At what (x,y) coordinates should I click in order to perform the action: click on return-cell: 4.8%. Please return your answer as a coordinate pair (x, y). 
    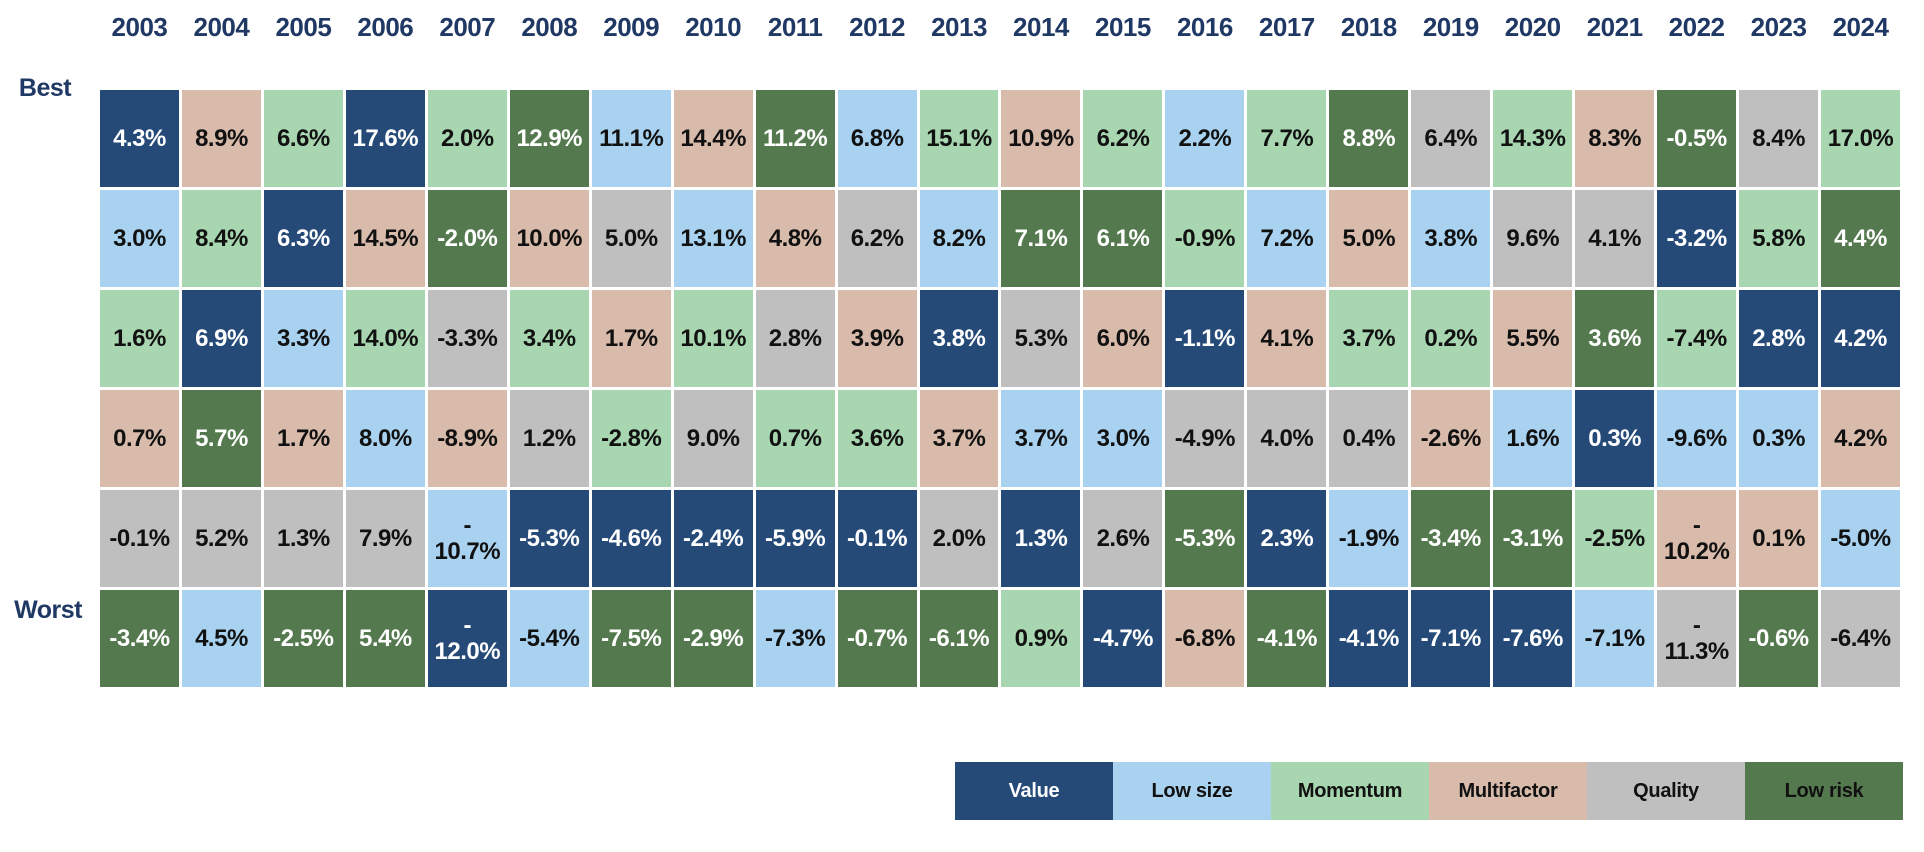
    Looking at the image, I should click on (795, 238).